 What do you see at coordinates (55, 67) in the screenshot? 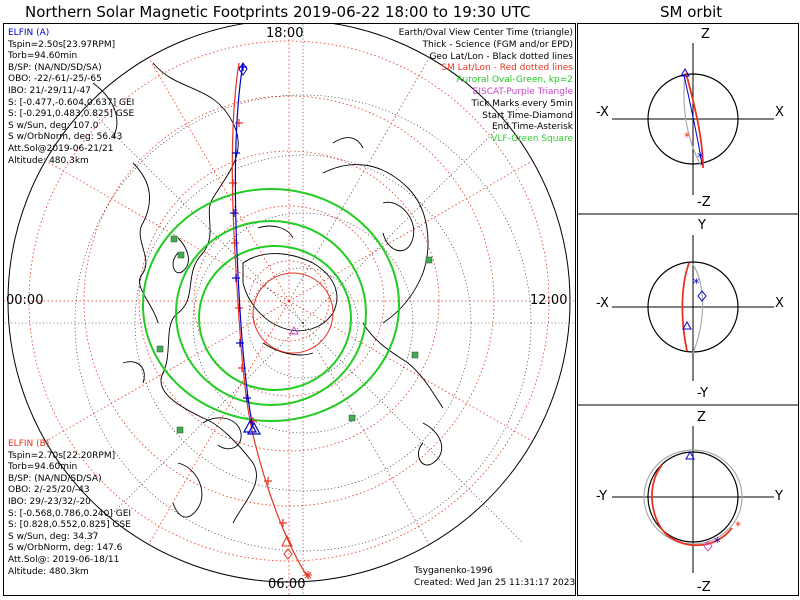
I see `elfin-a-line: B/SP: (NA/ND/SD/SA)` at bounding box center [55, 67].